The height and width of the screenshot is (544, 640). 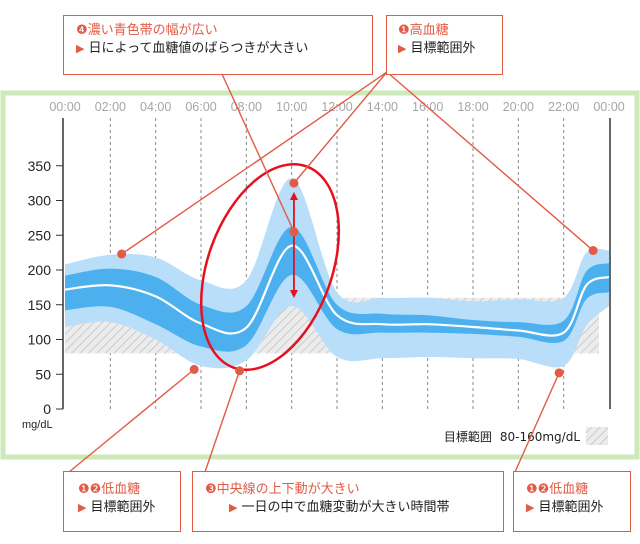 I want to click on y-axis-unit: mg/dL, so click(x=37, y=425).